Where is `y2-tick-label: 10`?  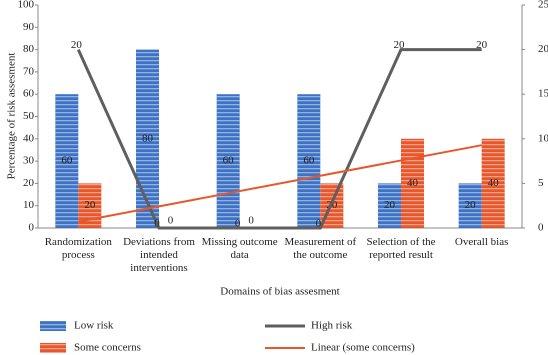 y2-tick-label: 10 is located at coordinates (543, 138).